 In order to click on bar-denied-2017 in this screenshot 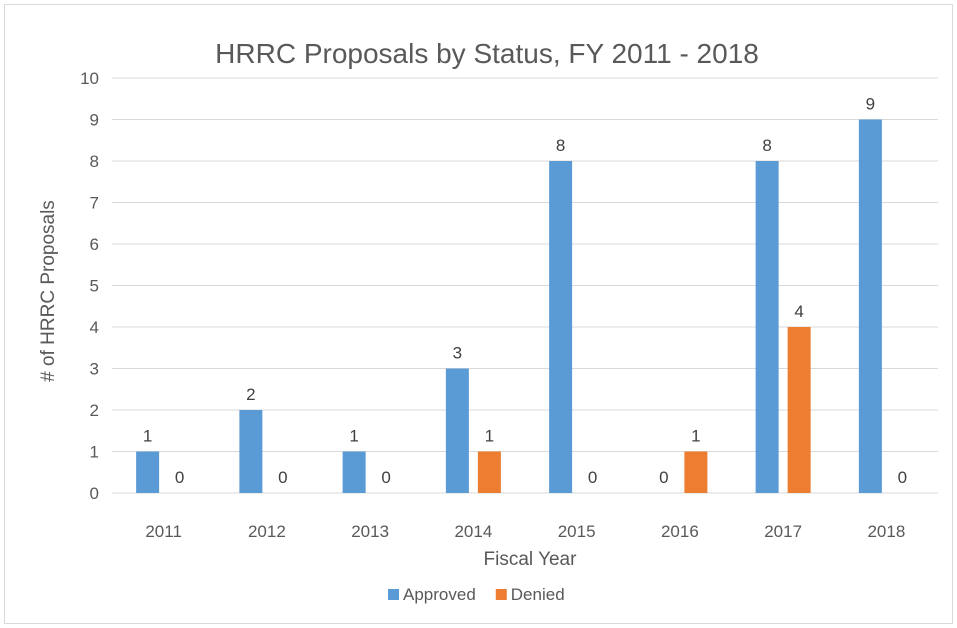, I will do `click(799, 410)`.